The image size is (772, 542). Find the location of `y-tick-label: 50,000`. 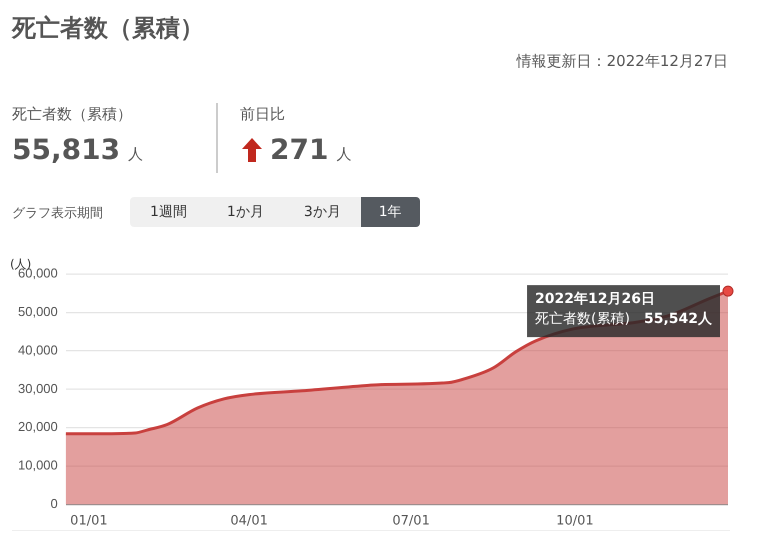

y-tick-label: 50,000 is located at coordinates (38, 311).